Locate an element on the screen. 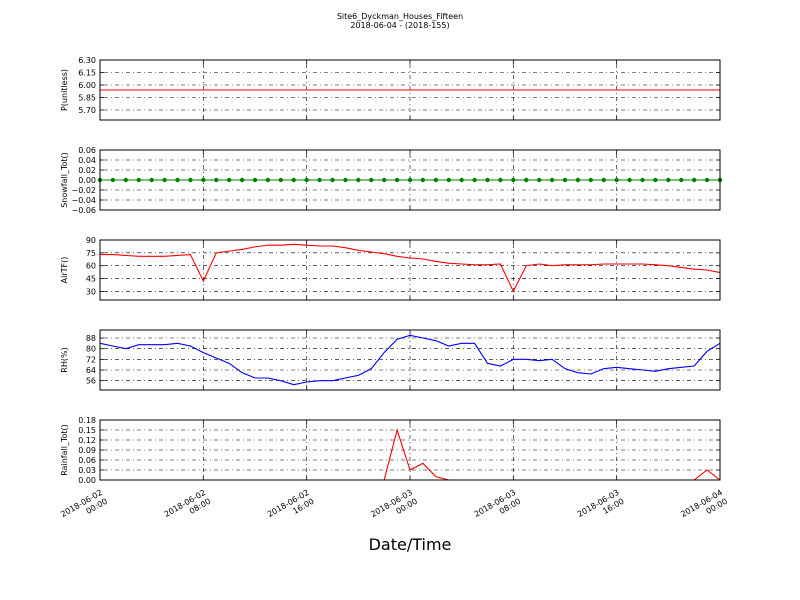 This screenshot has height=600, width=800. y-tick-label: 90 is located at coordinates (91, 240).